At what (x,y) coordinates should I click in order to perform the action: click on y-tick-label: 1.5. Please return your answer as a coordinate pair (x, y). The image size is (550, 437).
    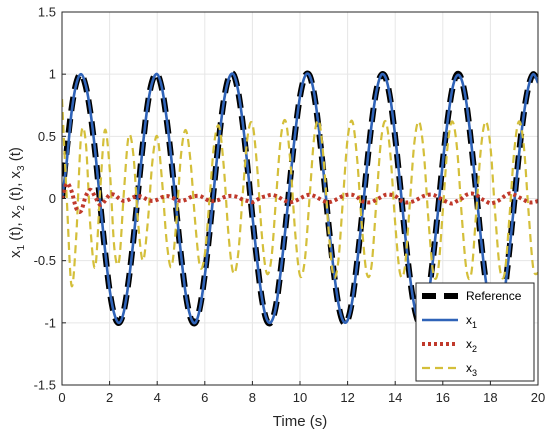
    Looking at the image, I should click on (47, 12).